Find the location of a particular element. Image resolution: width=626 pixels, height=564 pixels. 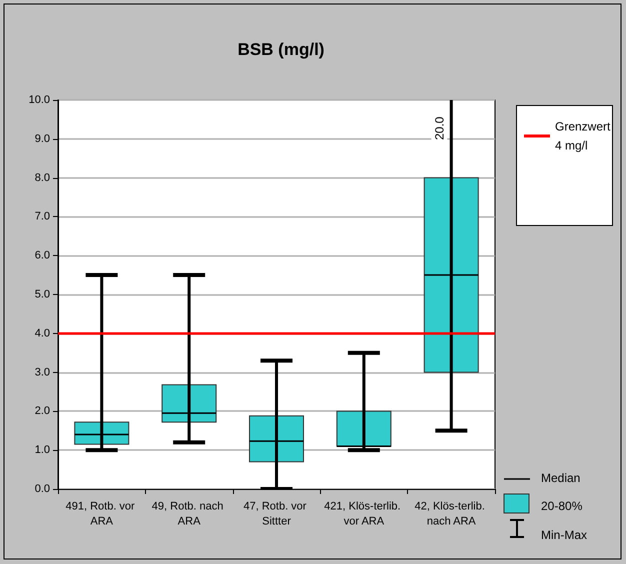

x-tick-label: 491, Rotb. vor ARA is located at coordinates (102, 514).